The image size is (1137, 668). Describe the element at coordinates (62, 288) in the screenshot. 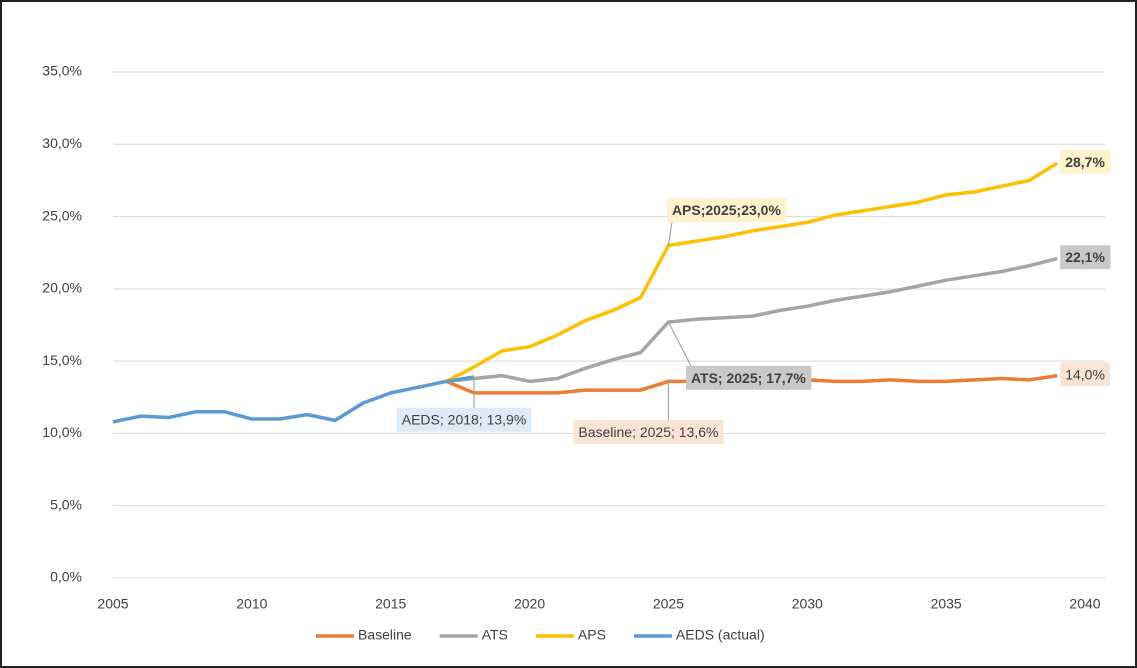

I see `y-tick-label: 20,0%` at that location.